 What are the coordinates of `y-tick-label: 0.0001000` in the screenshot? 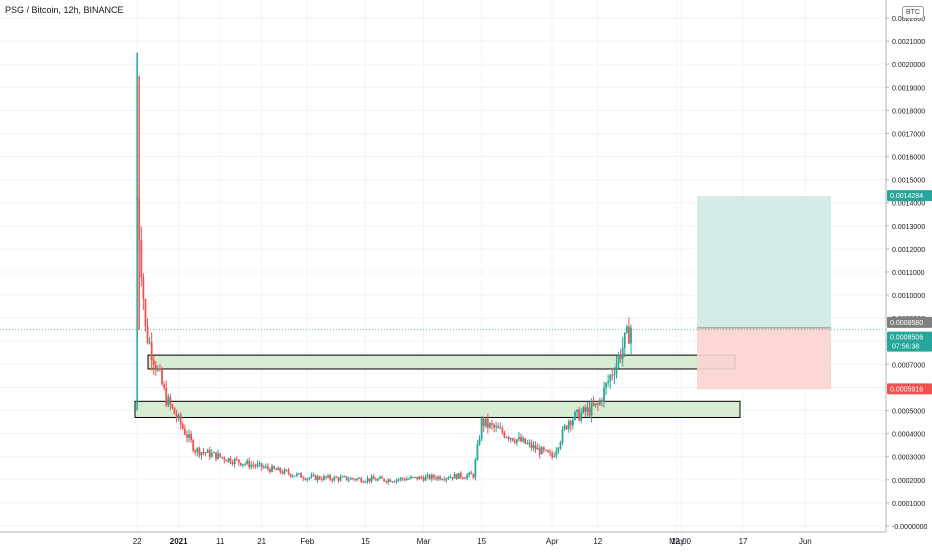 It's located at (908, 504).